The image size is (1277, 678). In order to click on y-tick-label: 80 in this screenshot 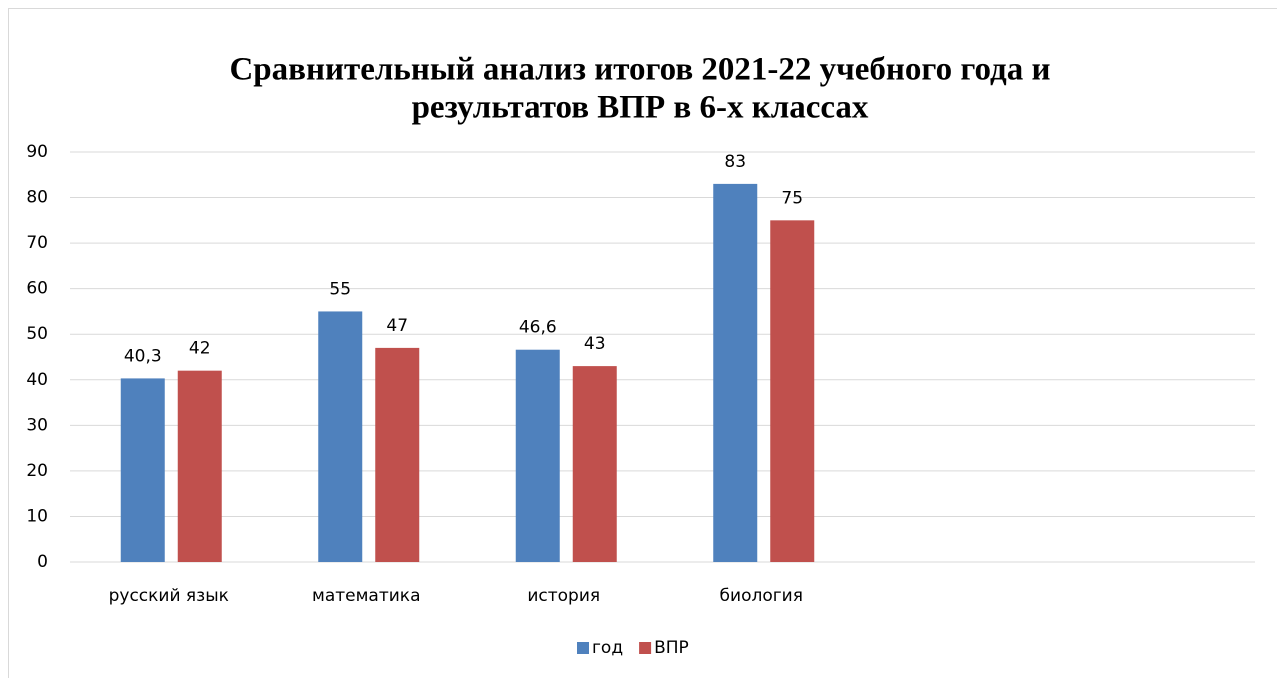, I will do `click(37, 198)`.